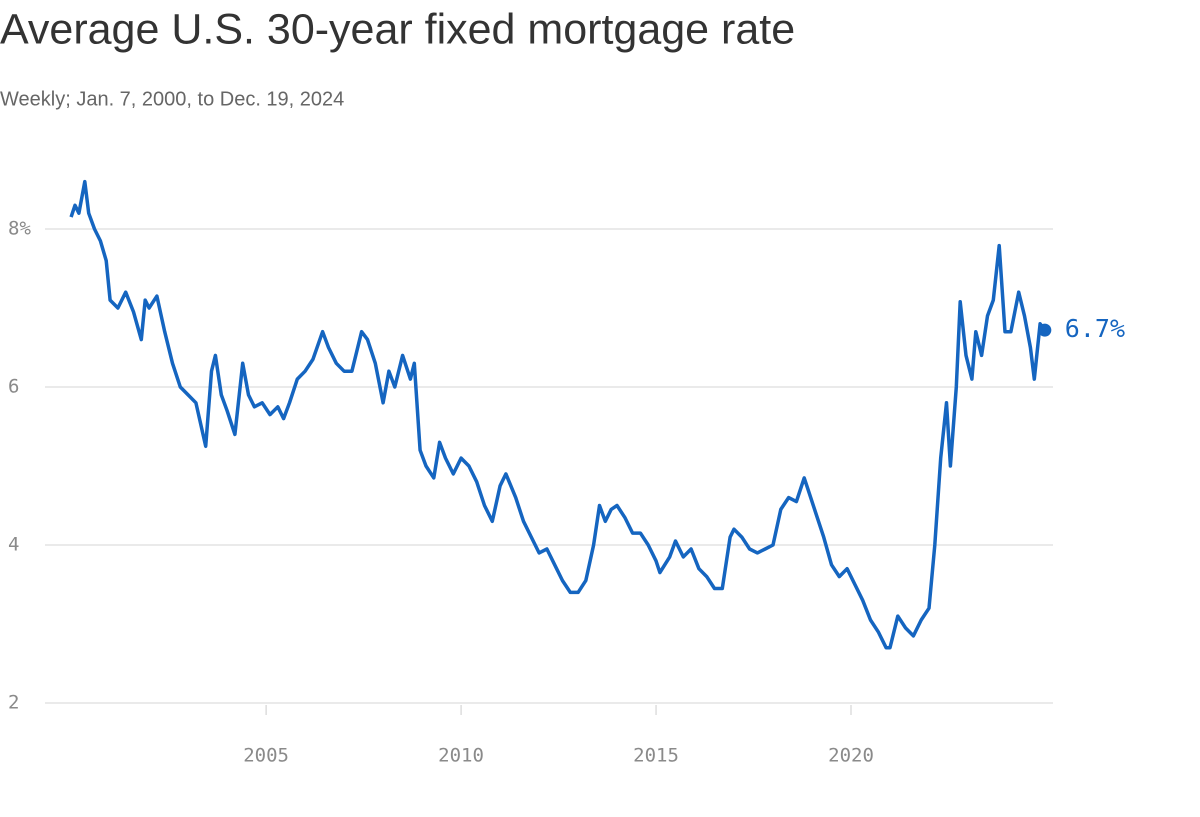 The width and height of the screenshot is (1200, 817). What do you see at coordinates (13, 387) in the screenshot?
I see `y-tick-label: 6` at bounding box center [13, 387].